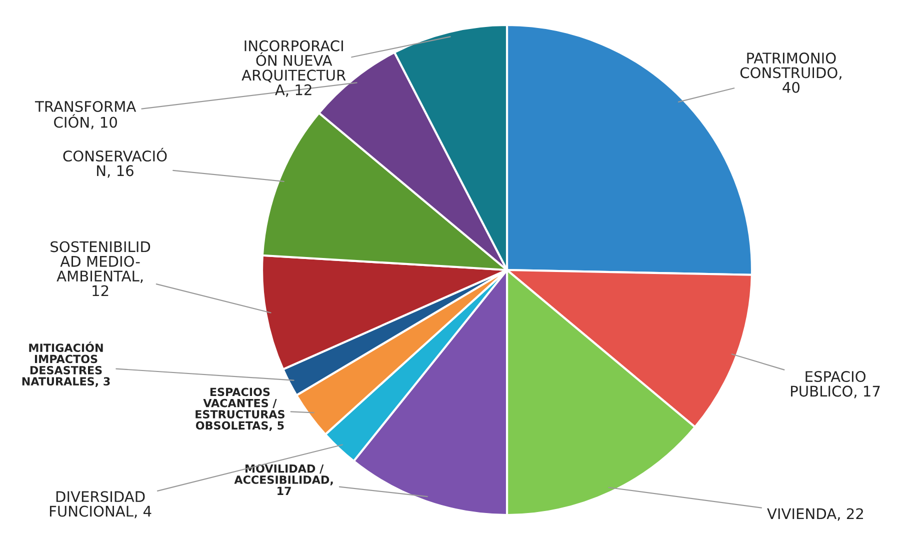 This screenshot has width=907, height=537. What do you see at coordinates (240, 410) in the screenshot?
I see `slice-label: ESPACIOS VACANTES / ESTRUCTURAS OBSOLETAS, 5` at bounding box center [240, 410].